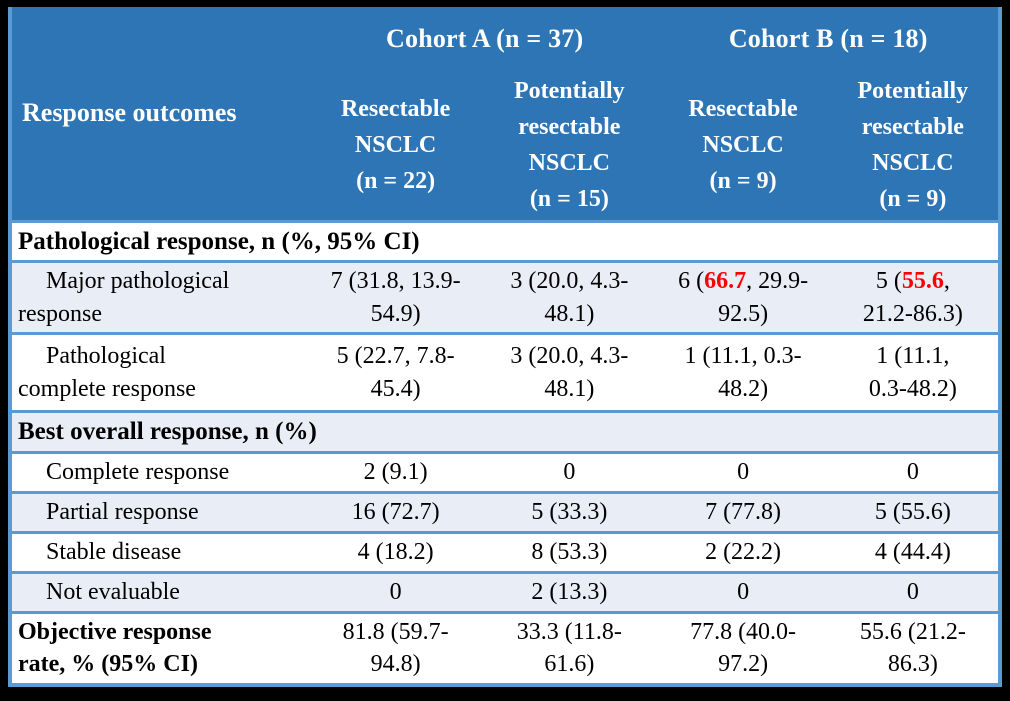 The width and height of the screenshot is (1010, 701). What do you see at coordinates (743, 146) in the screenshot?
I see `column-header-resectable-b: Resectable NSCLC (n = 9)` at bounding box center [743, 146].